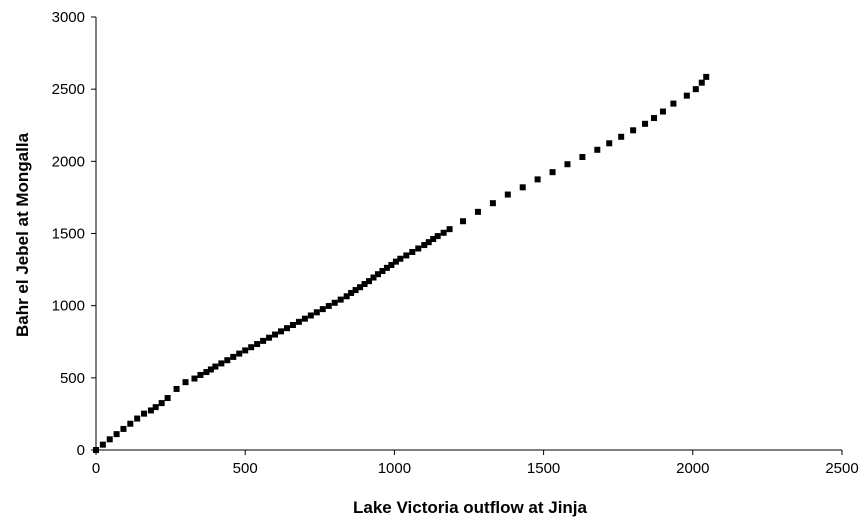 The height and width of the screenshot is (525, 866). What do you see at coordinates (22, 234) in the screenshot?
I see `y-axis-title: Bahr el Jebel at Mongalla` at bounding box center [22, 234].